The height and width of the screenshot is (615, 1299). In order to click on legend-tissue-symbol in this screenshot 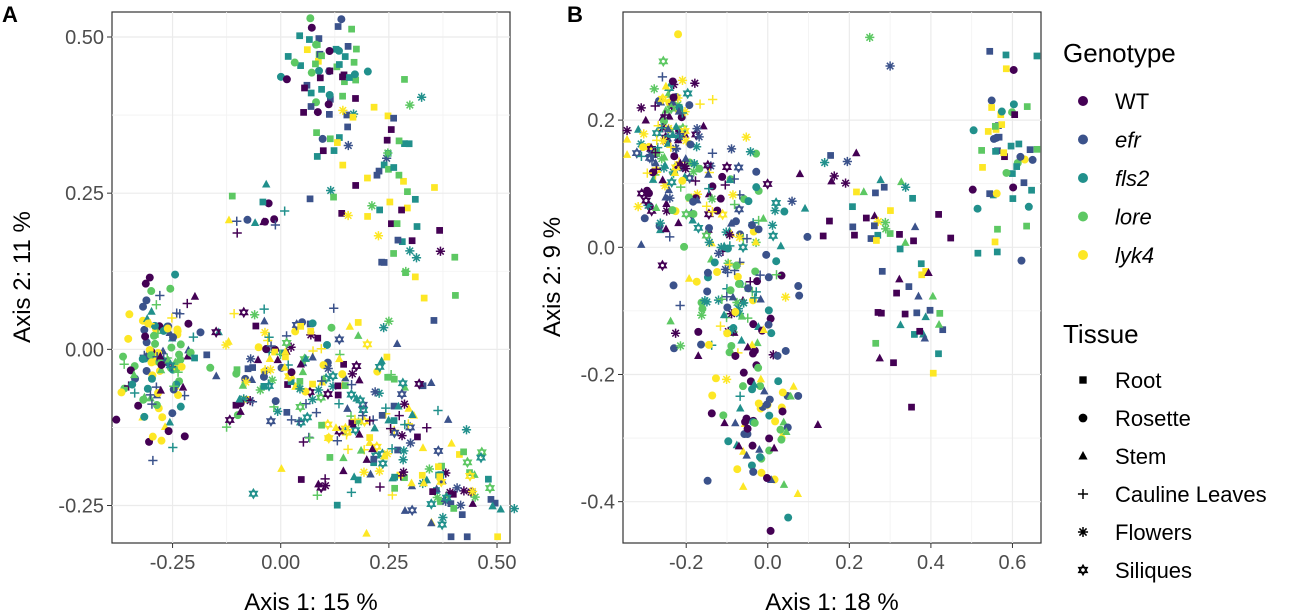, I will do `click(1083, 494)`.